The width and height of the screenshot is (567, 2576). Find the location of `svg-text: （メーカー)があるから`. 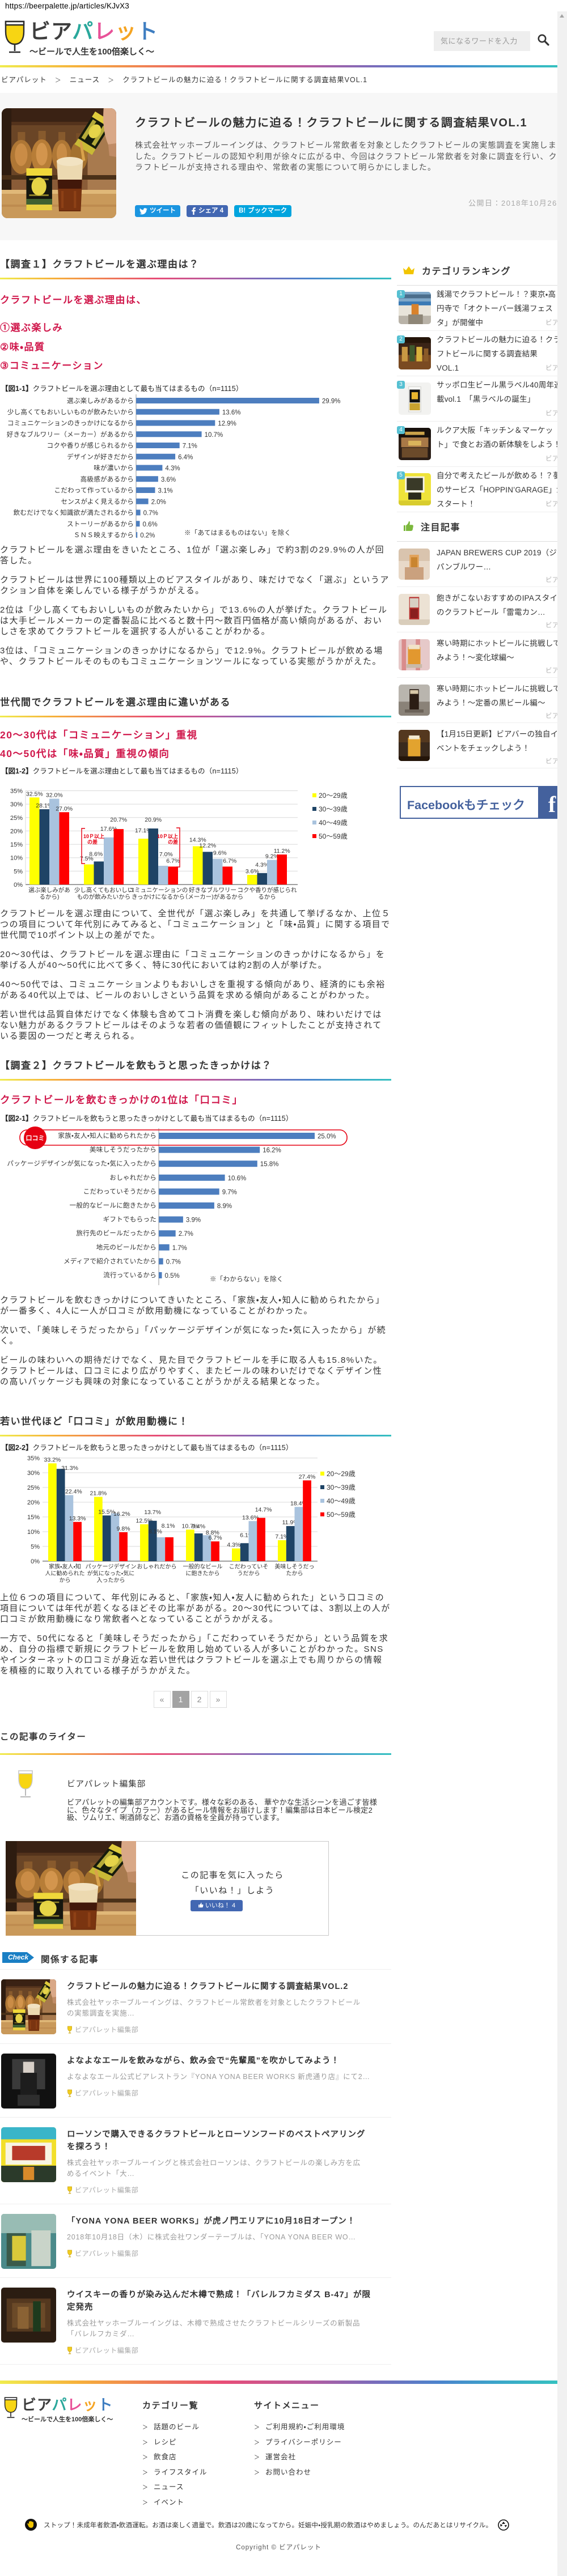

svg-text: （メーカー)があるから is located at coordinates (213, 896).